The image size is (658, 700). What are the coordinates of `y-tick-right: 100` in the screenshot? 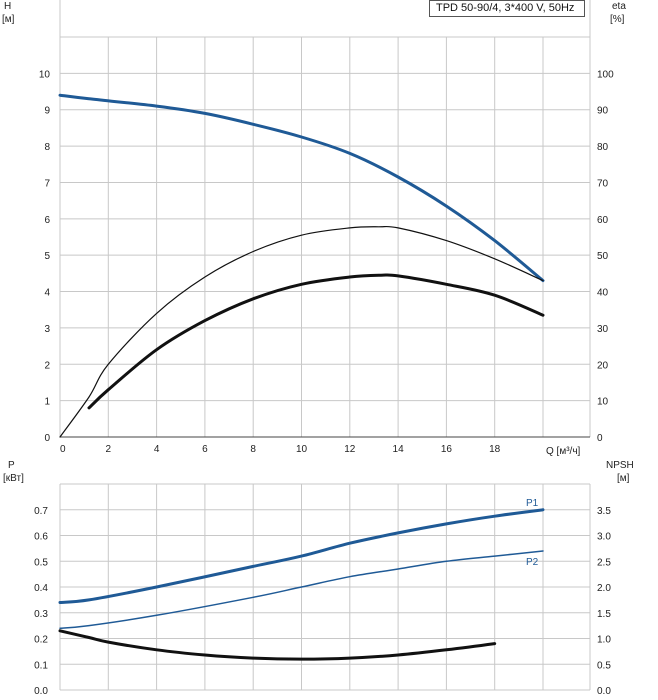 It's located at (605, 74).